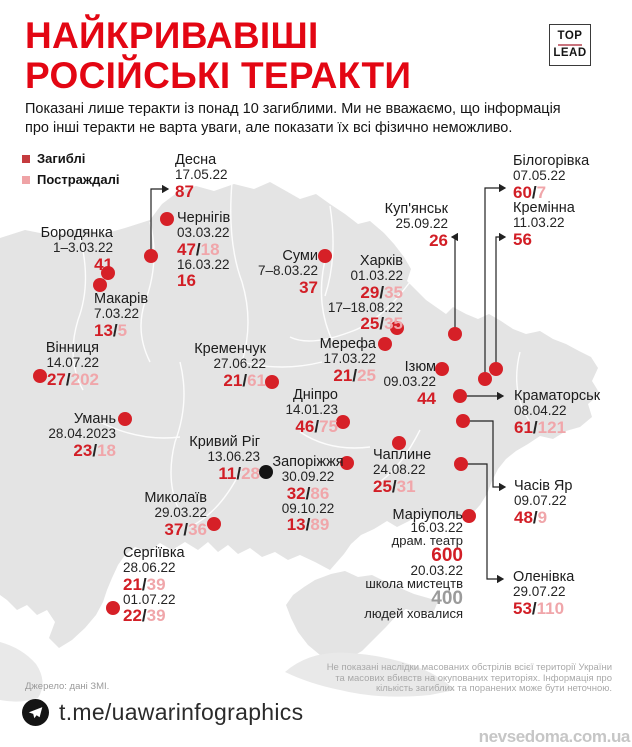 This screenshot has width=632, height=747. I want to click on city-name: Макарів, so click(121, 299).